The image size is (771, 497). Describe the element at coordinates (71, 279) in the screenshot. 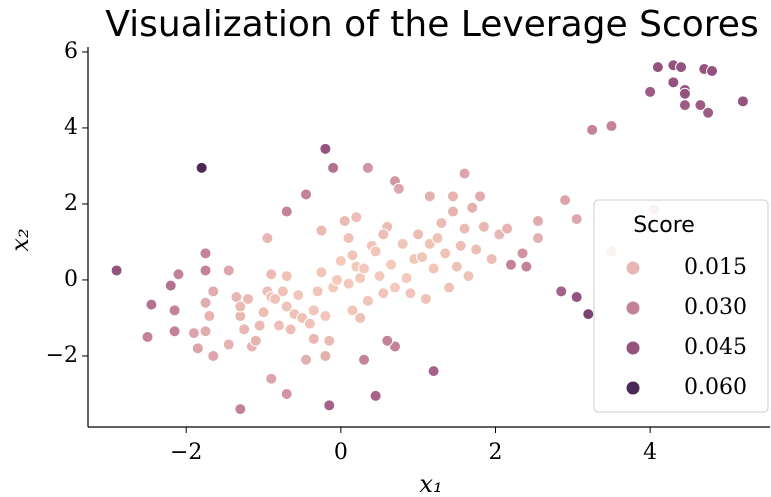

I see `y-tick-label: 0` at that location.